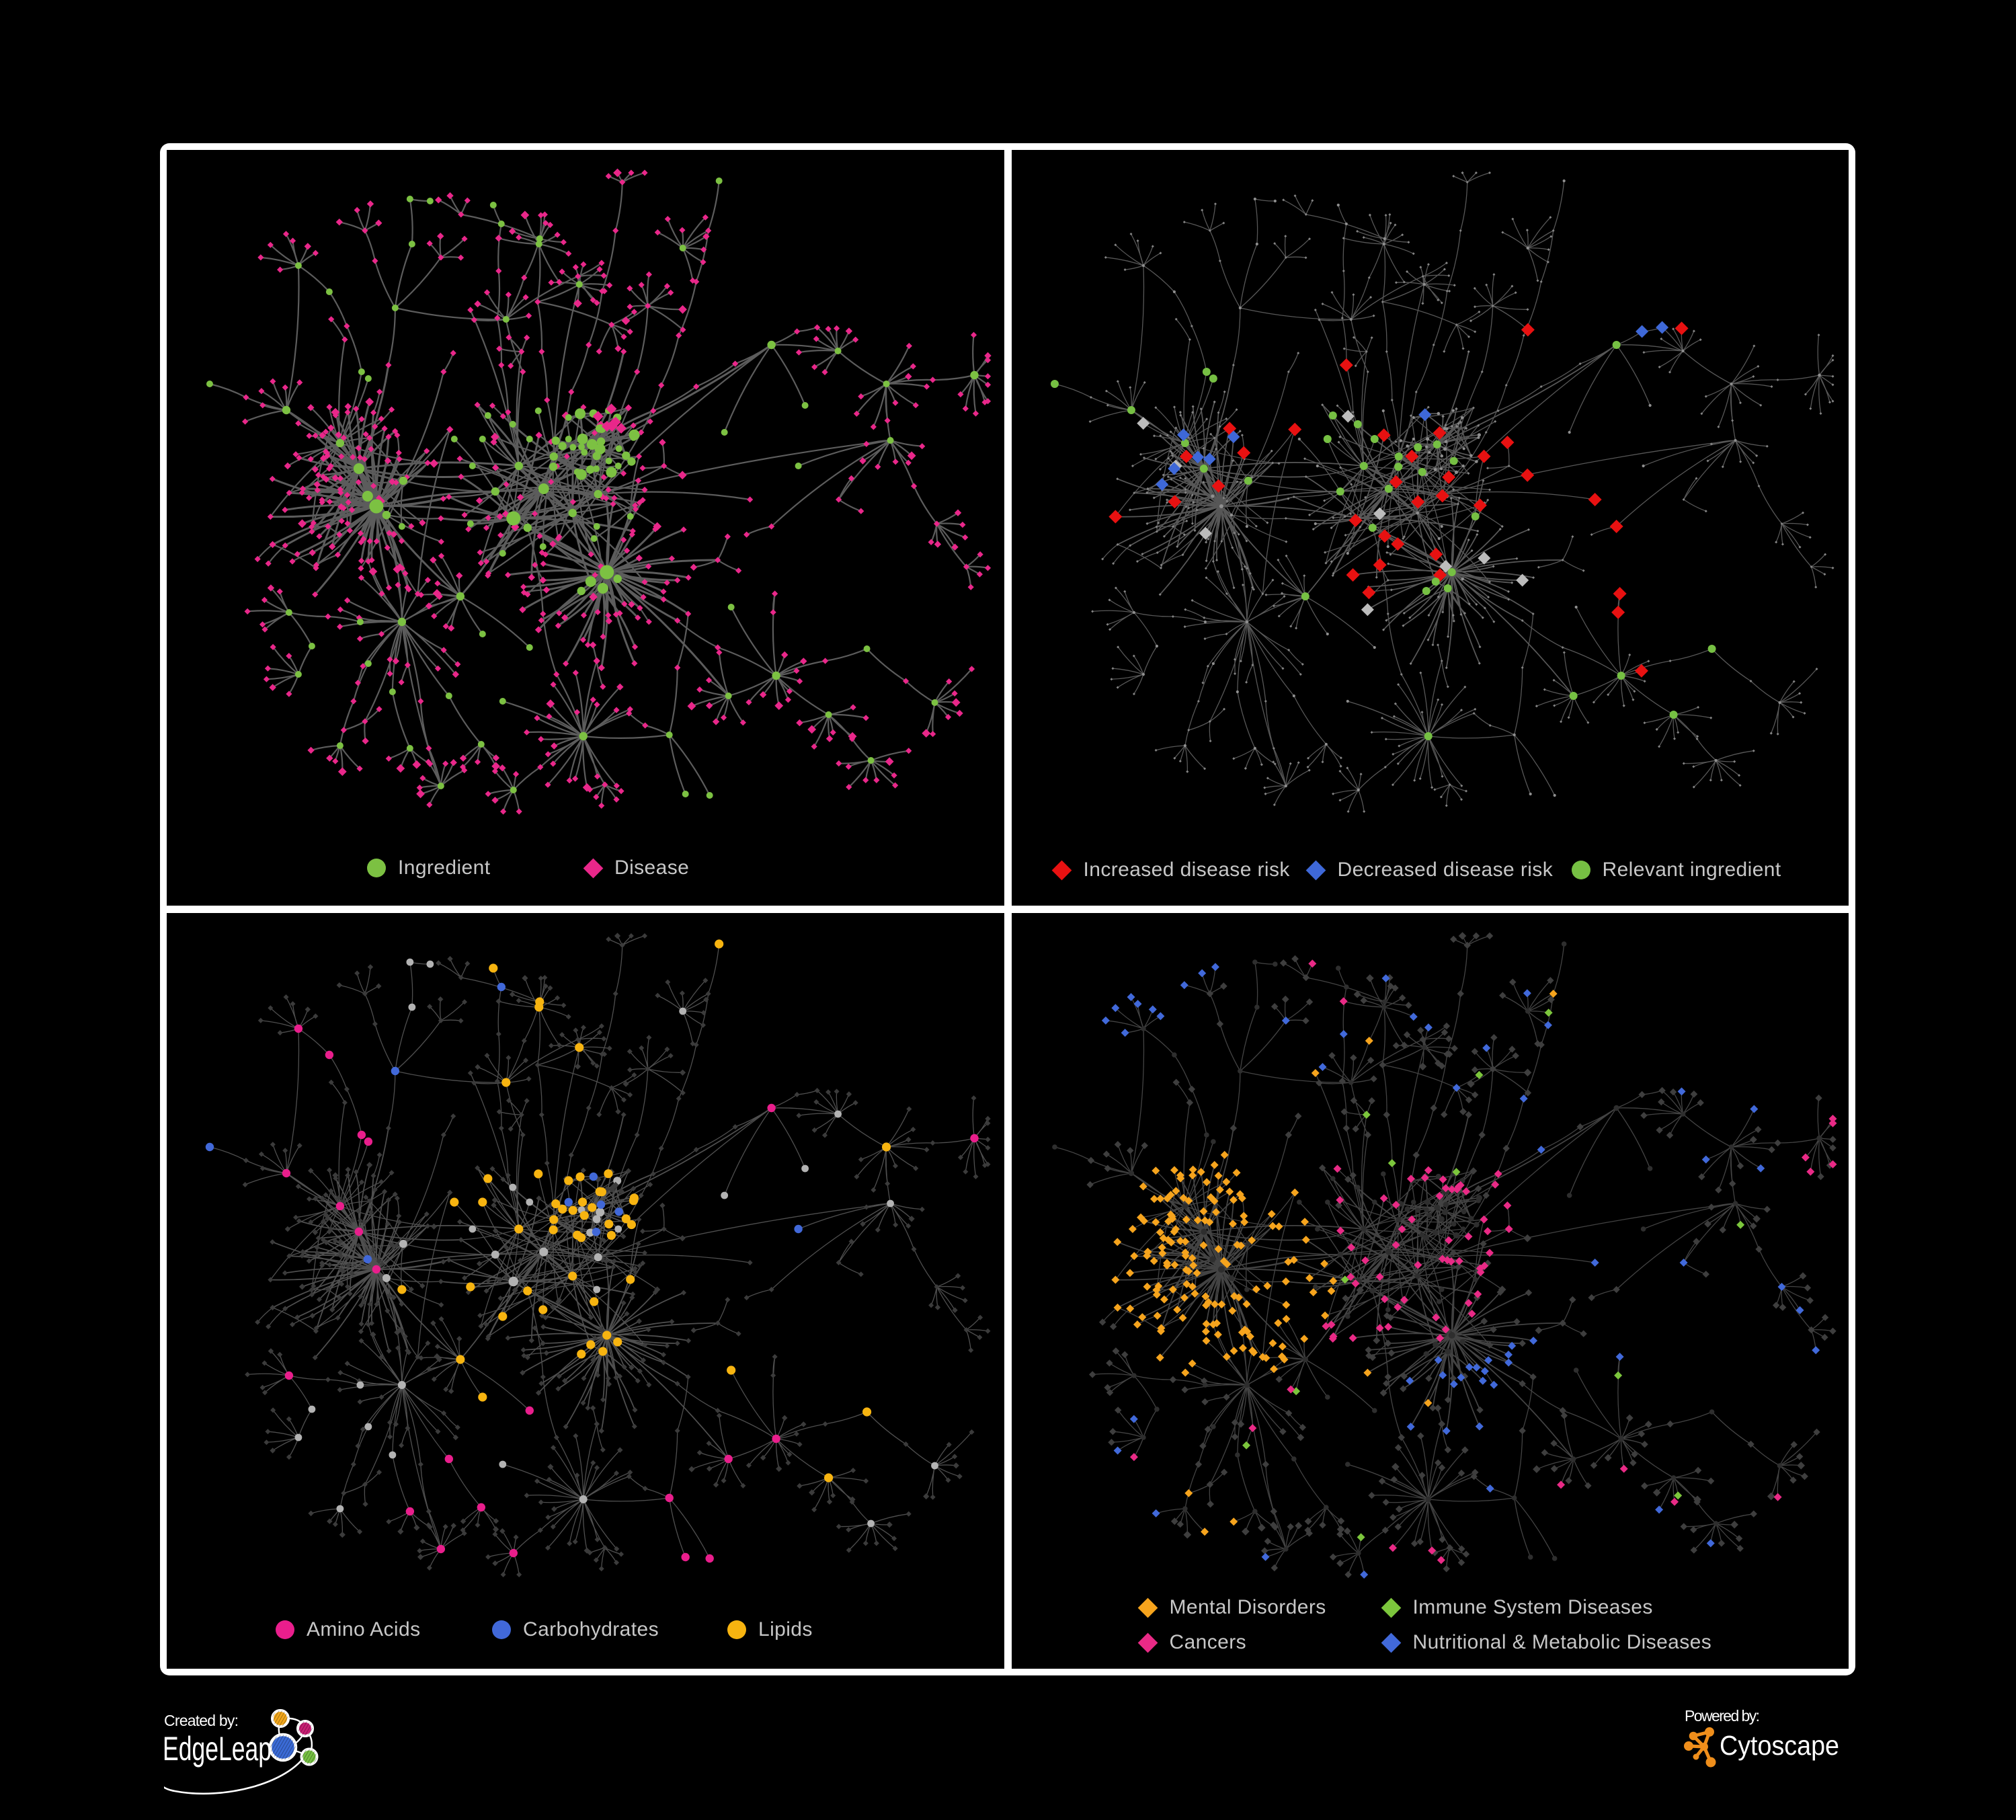 The height and width of the screenshot is (1820, 2016). I want to click on legend-item: Cancers, so click(1192, 1642).